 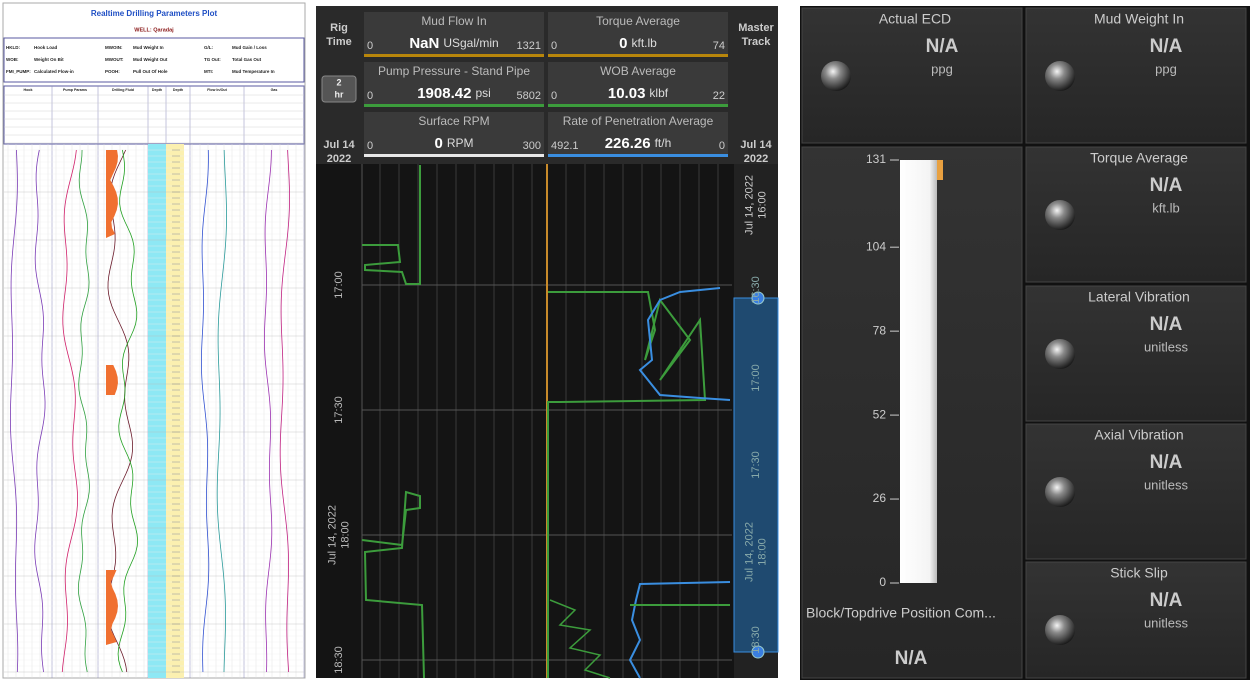 I want to click on tile-name: Actual ECD, so click(x=915, y=19).